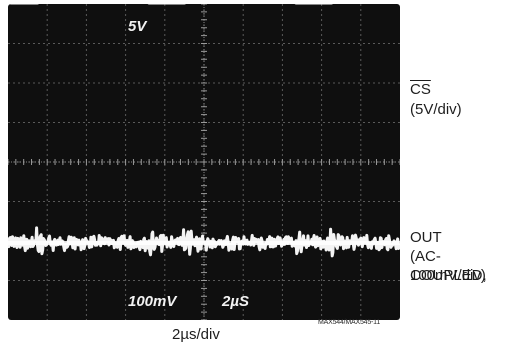 The height and width of the screenshot is (347, 513). I want to click on out-trace-coupling: (AC-COUPLED,, so click(448, 266).